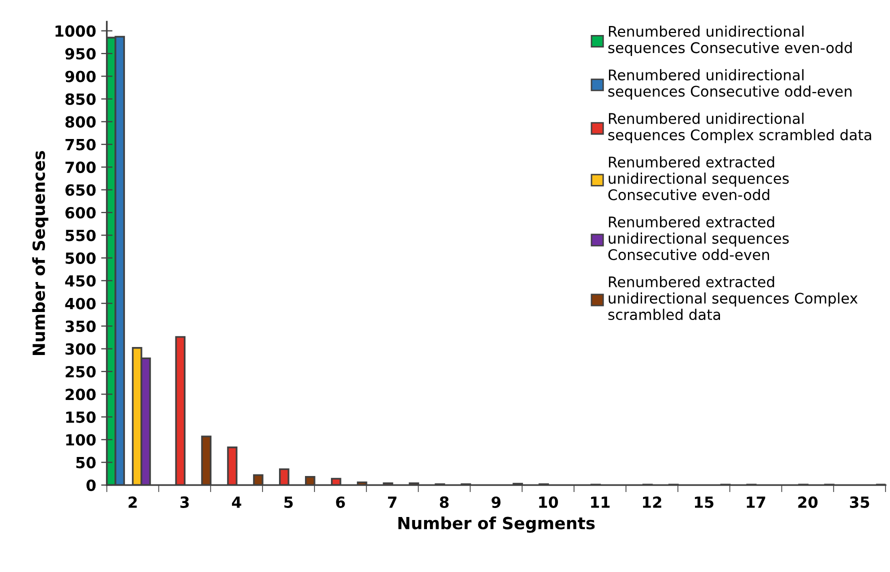 This screenshot has width=890, height=572. Describe the element at coordinates (730, 41) in the screenshot. I see `legend-label: Renumbered unidirectional sequences Consecutive even-odd` at that location.